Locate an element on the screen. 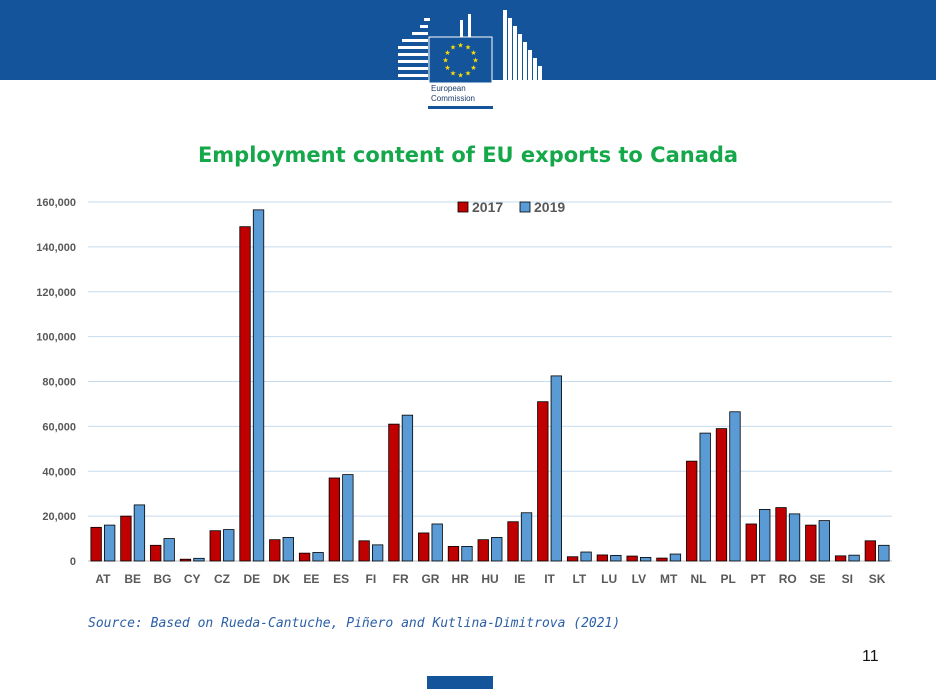  bar-2019-SK is located at coordinates (884, 553).